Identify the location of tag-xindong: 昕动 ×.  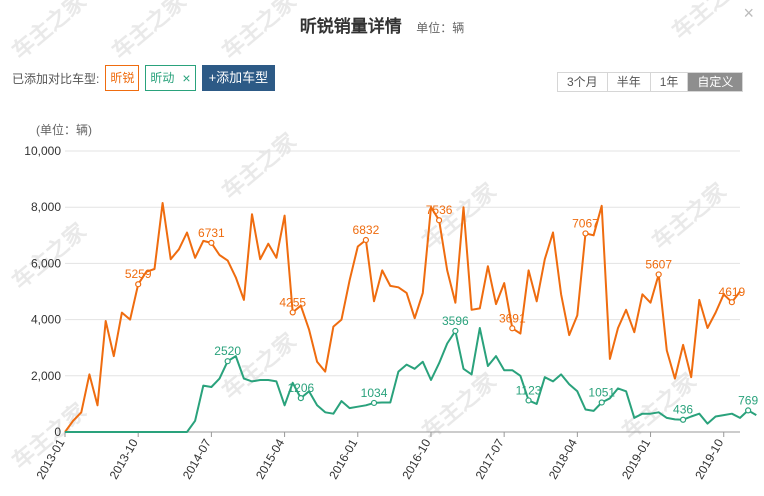
(170, 78).